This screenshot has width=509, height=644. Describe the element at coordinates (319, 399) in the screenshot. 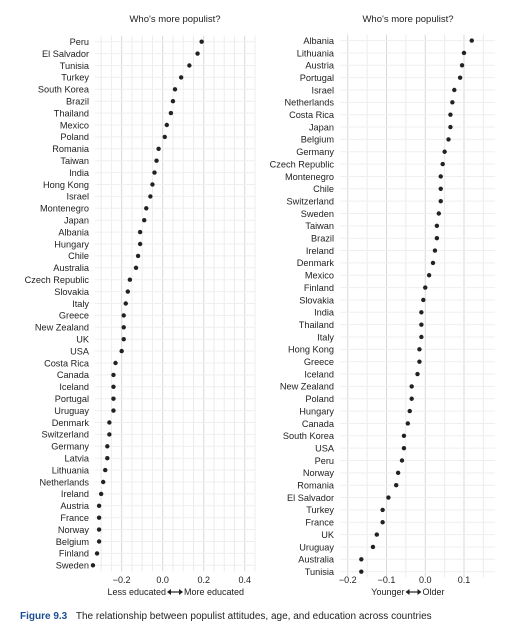

I see `age-category-label: Poland` at that location.